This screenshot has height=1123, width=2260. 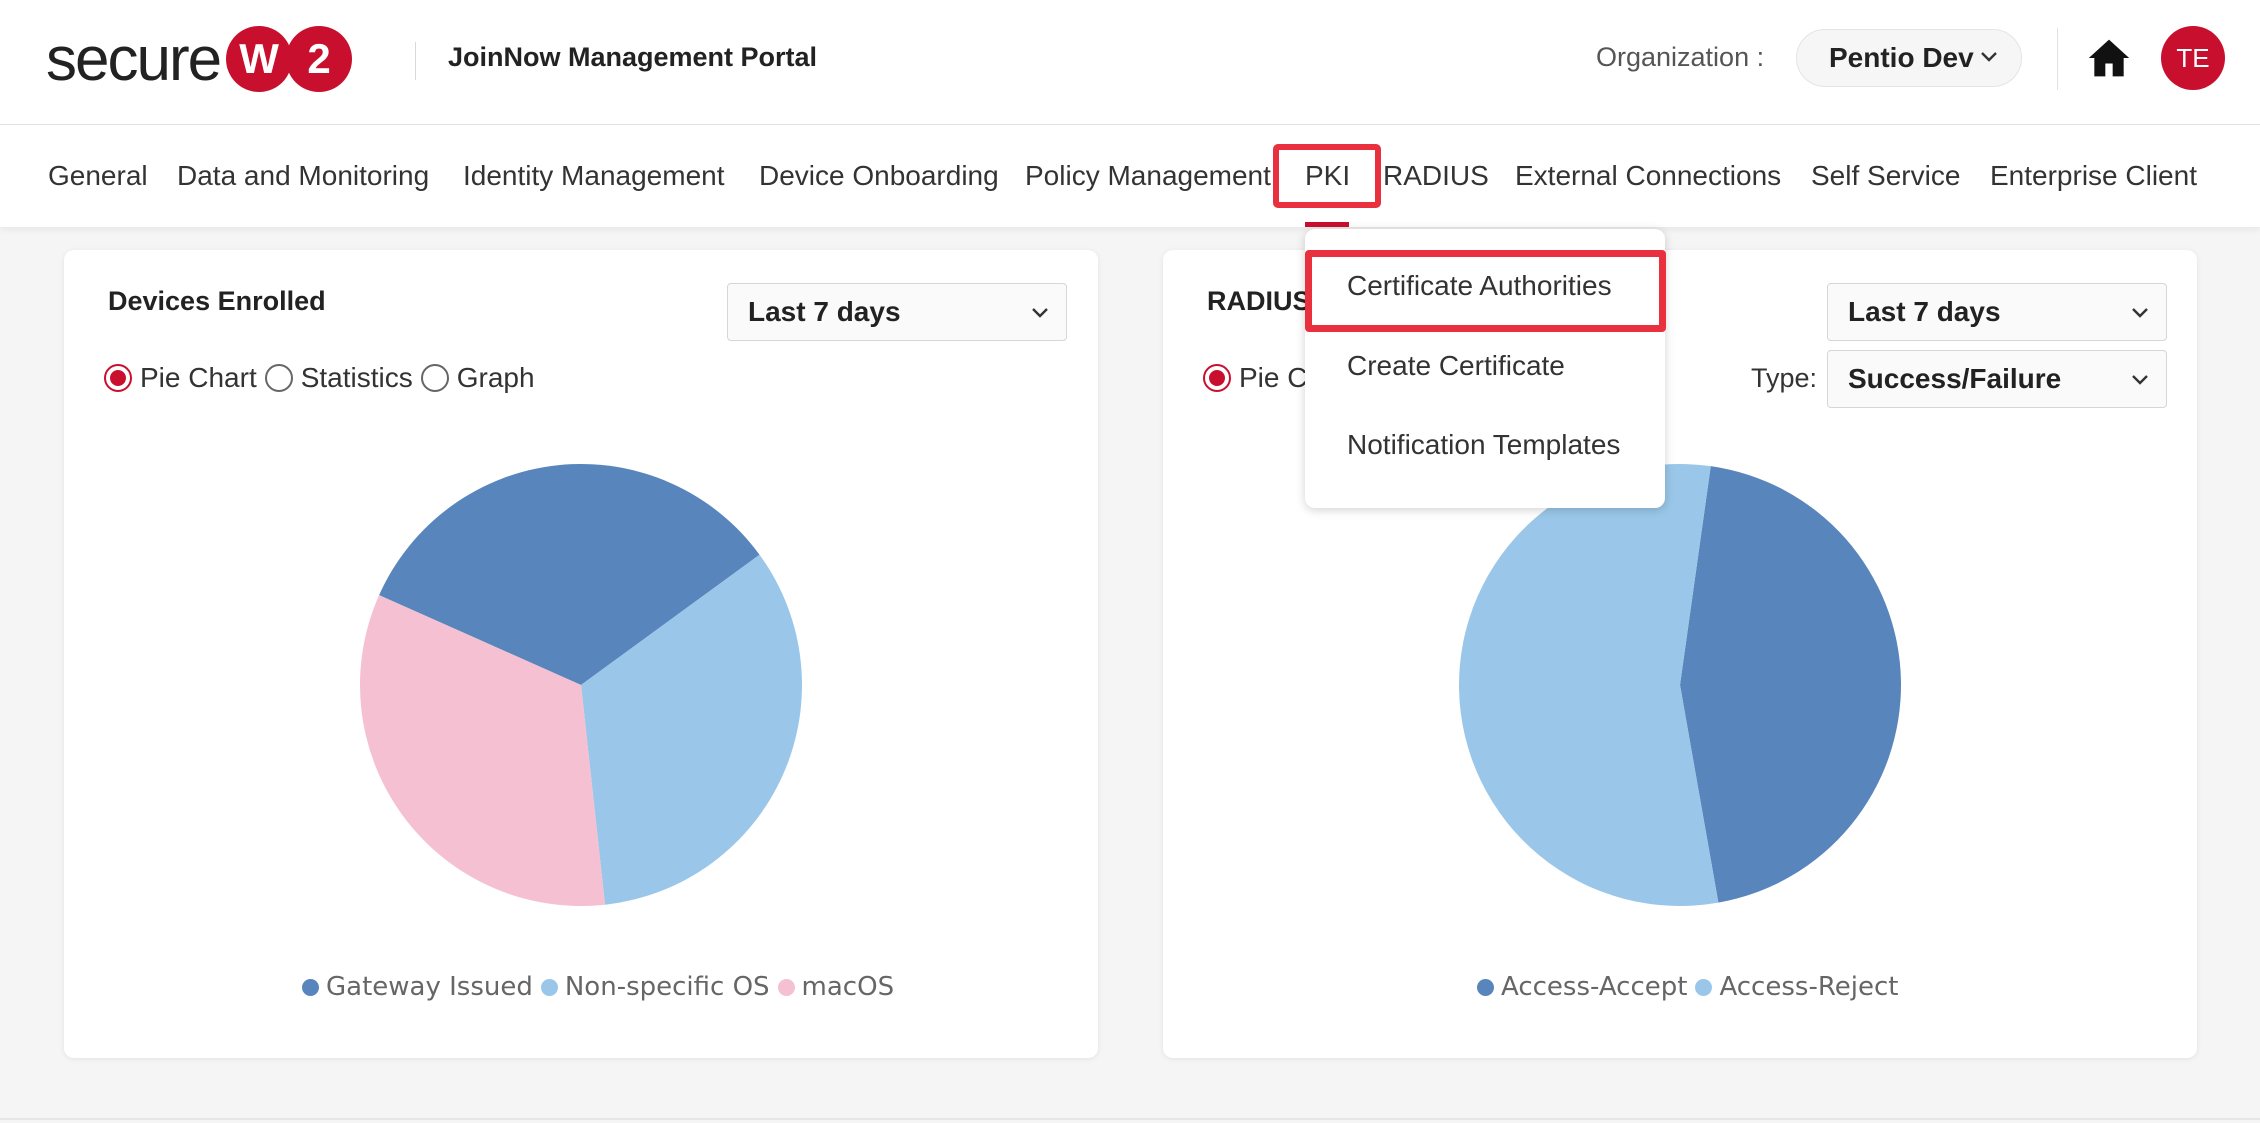 I want to click on chart-legend: Gateway Issued Non-specific OS macOS, so click(x=594, y=987).